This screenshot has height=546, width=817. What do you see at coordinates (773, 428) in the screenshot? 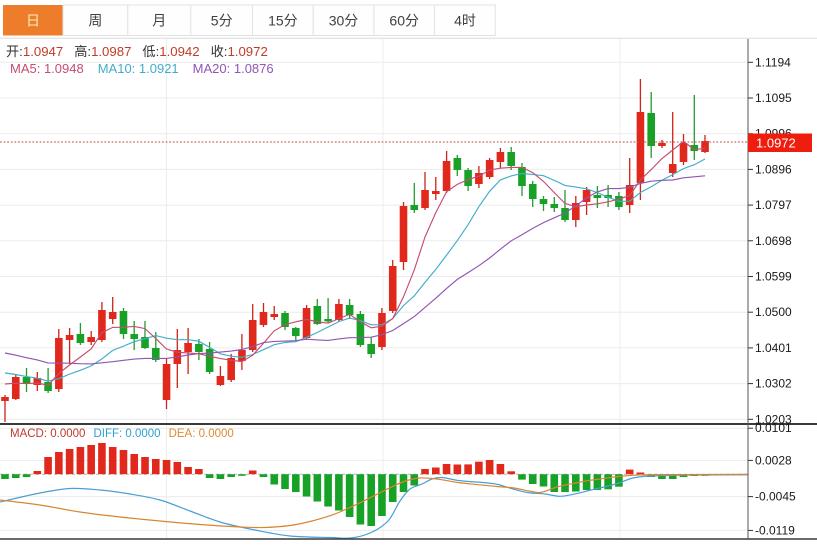
I see `svg-text: 0.0101` at bounding box center [773, 428].